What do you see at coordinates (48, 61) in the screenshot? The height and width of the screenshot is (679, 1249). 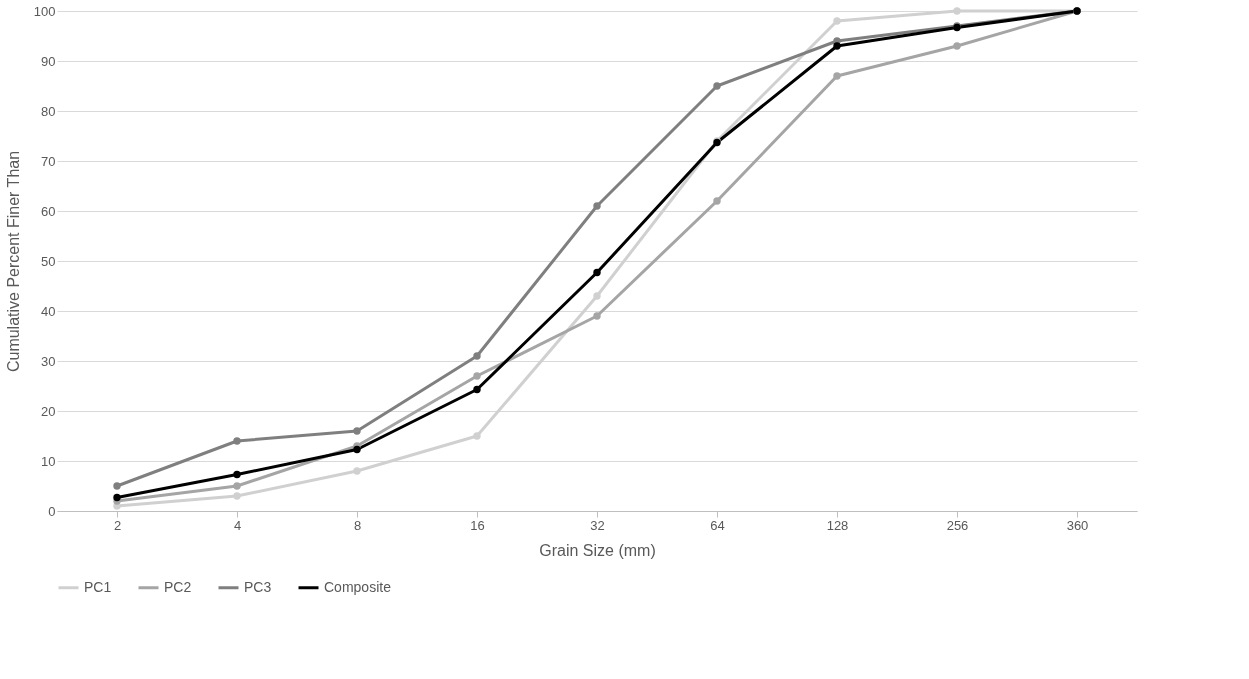 I see `y-tick-label: 90` at bounding box center [48, 61].